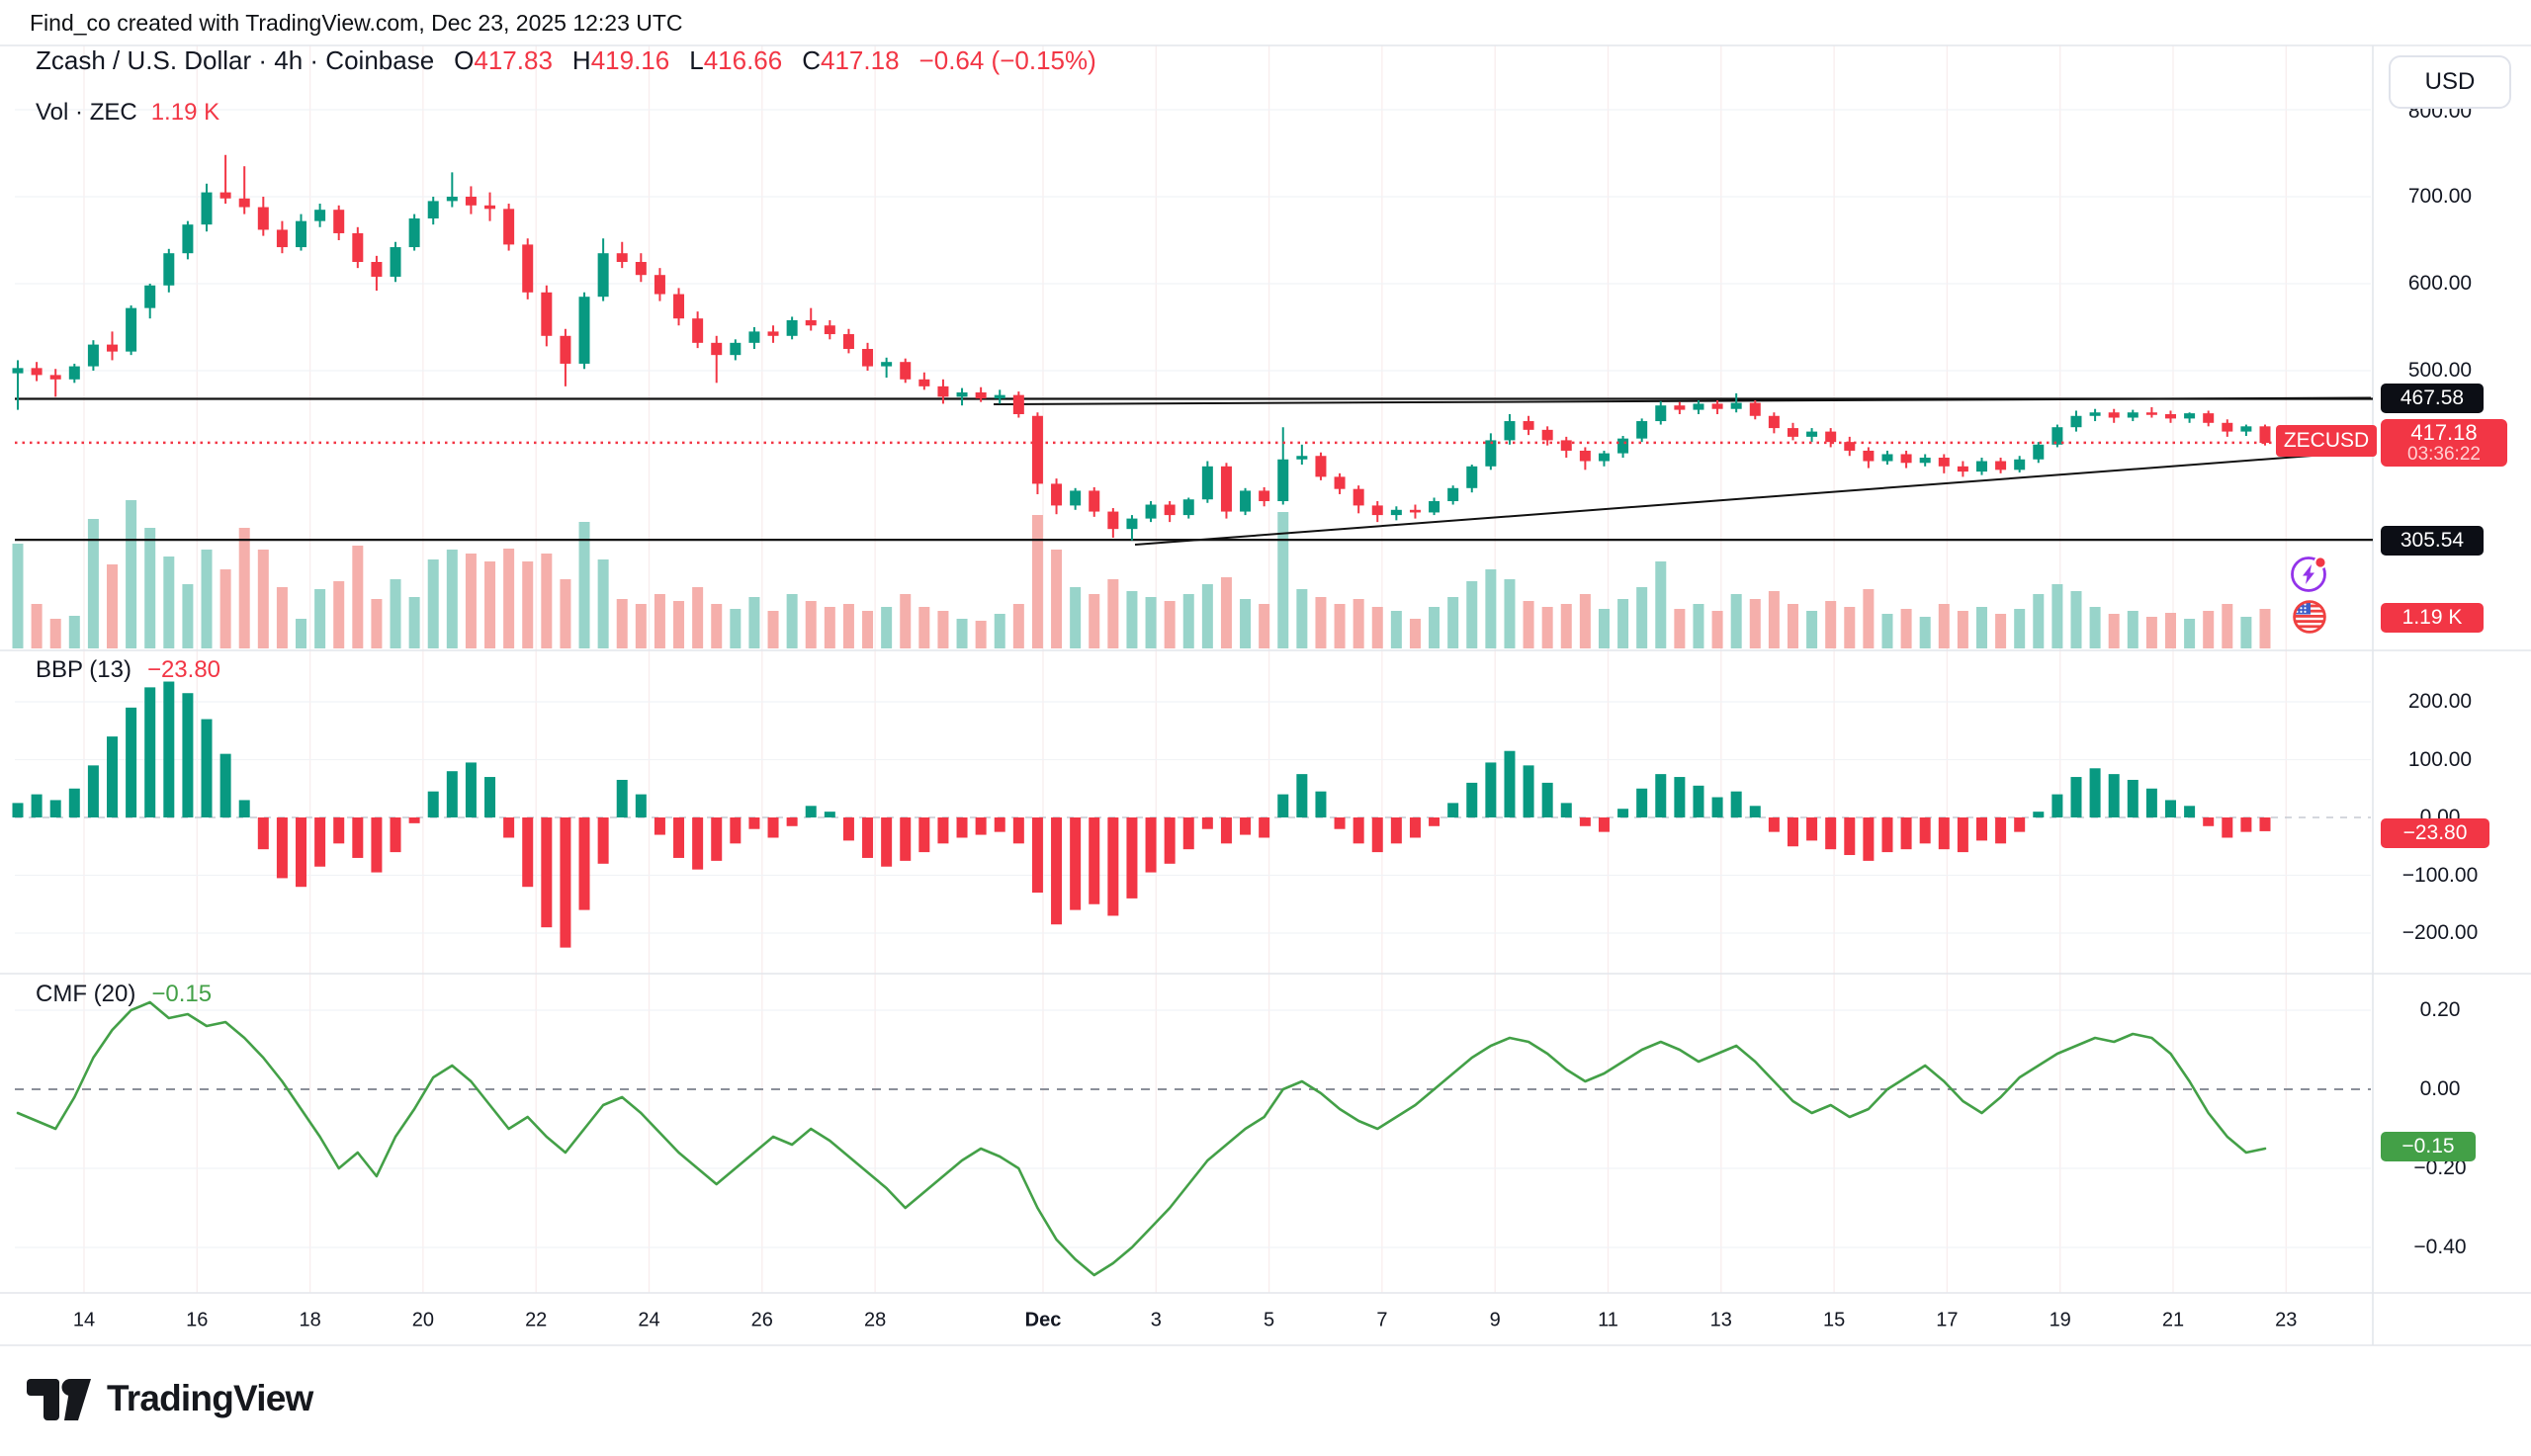 This screenshot has width=2531, height=1456. I want to click on time-axis-label: 23, so click(2286, 1320).